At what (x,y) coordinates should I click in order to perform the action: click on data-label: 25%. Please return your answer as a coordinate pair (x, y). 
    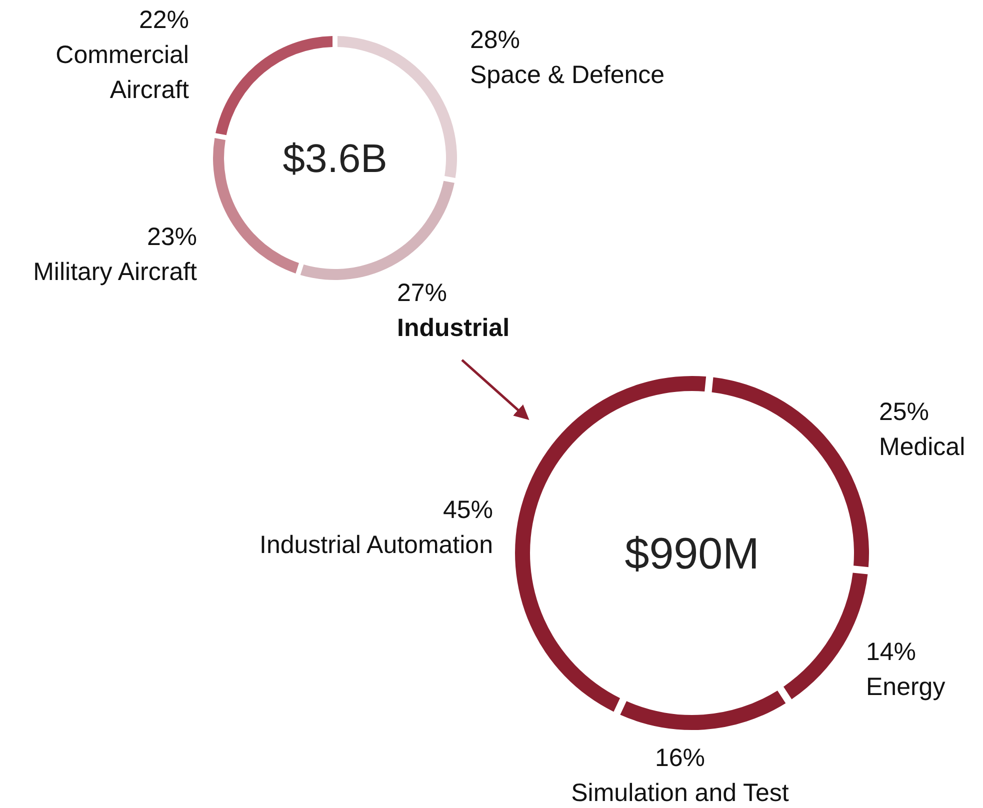
    Looking at the image, I should click on (904, 412).